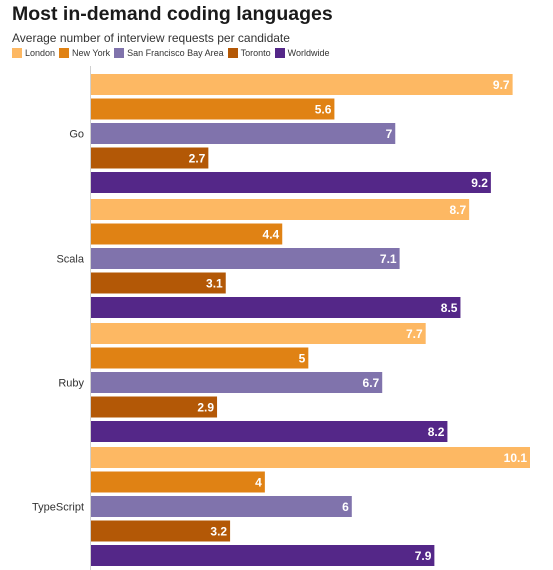 The width and height of the screenshot is (553, 570). I want to click on bar-typescript-worldwide, so click(263, 555).